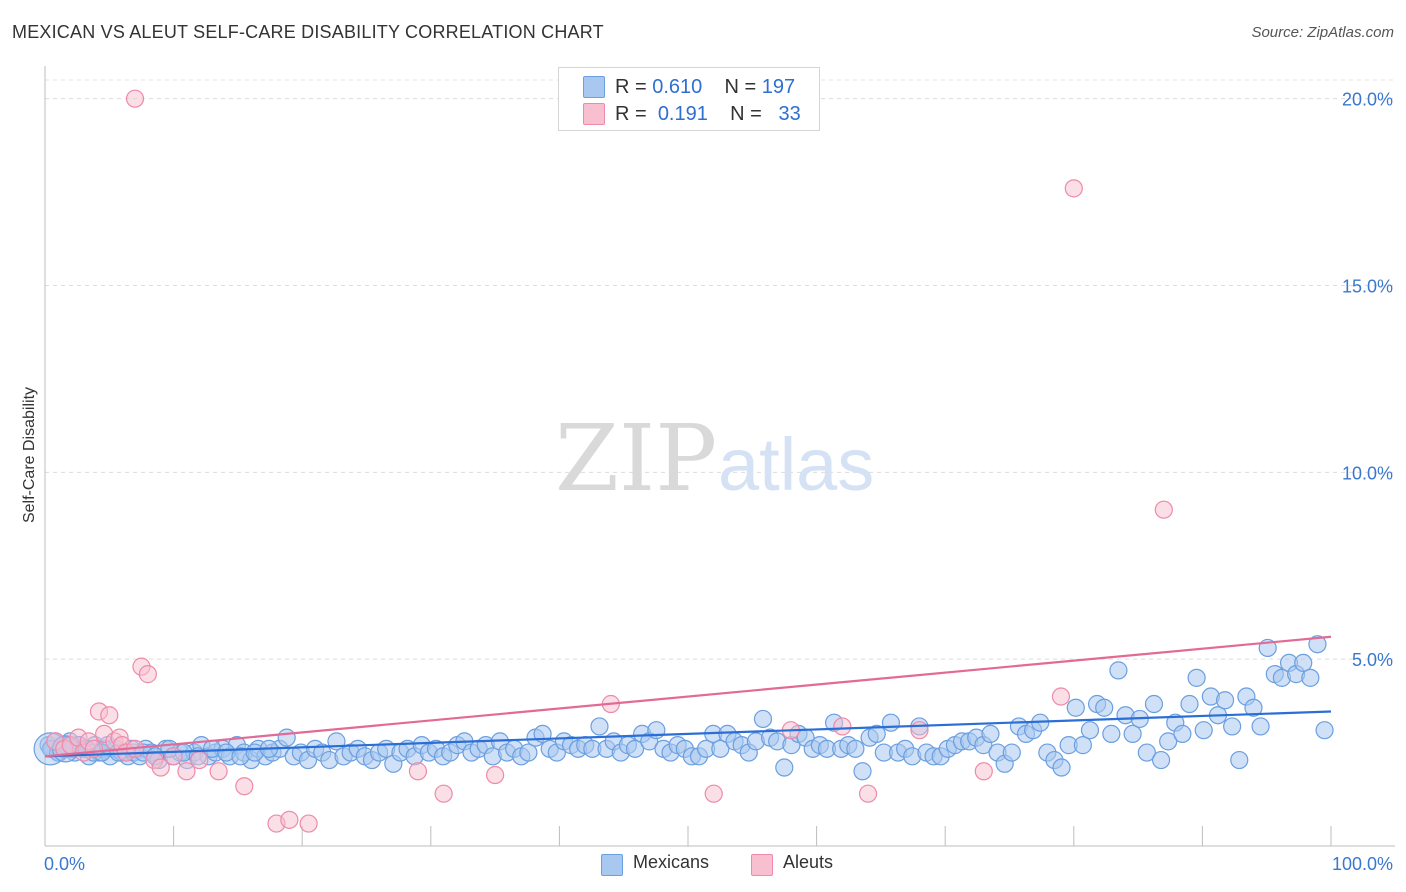  I want to click on r-value: 0.610, so click(677, 86).